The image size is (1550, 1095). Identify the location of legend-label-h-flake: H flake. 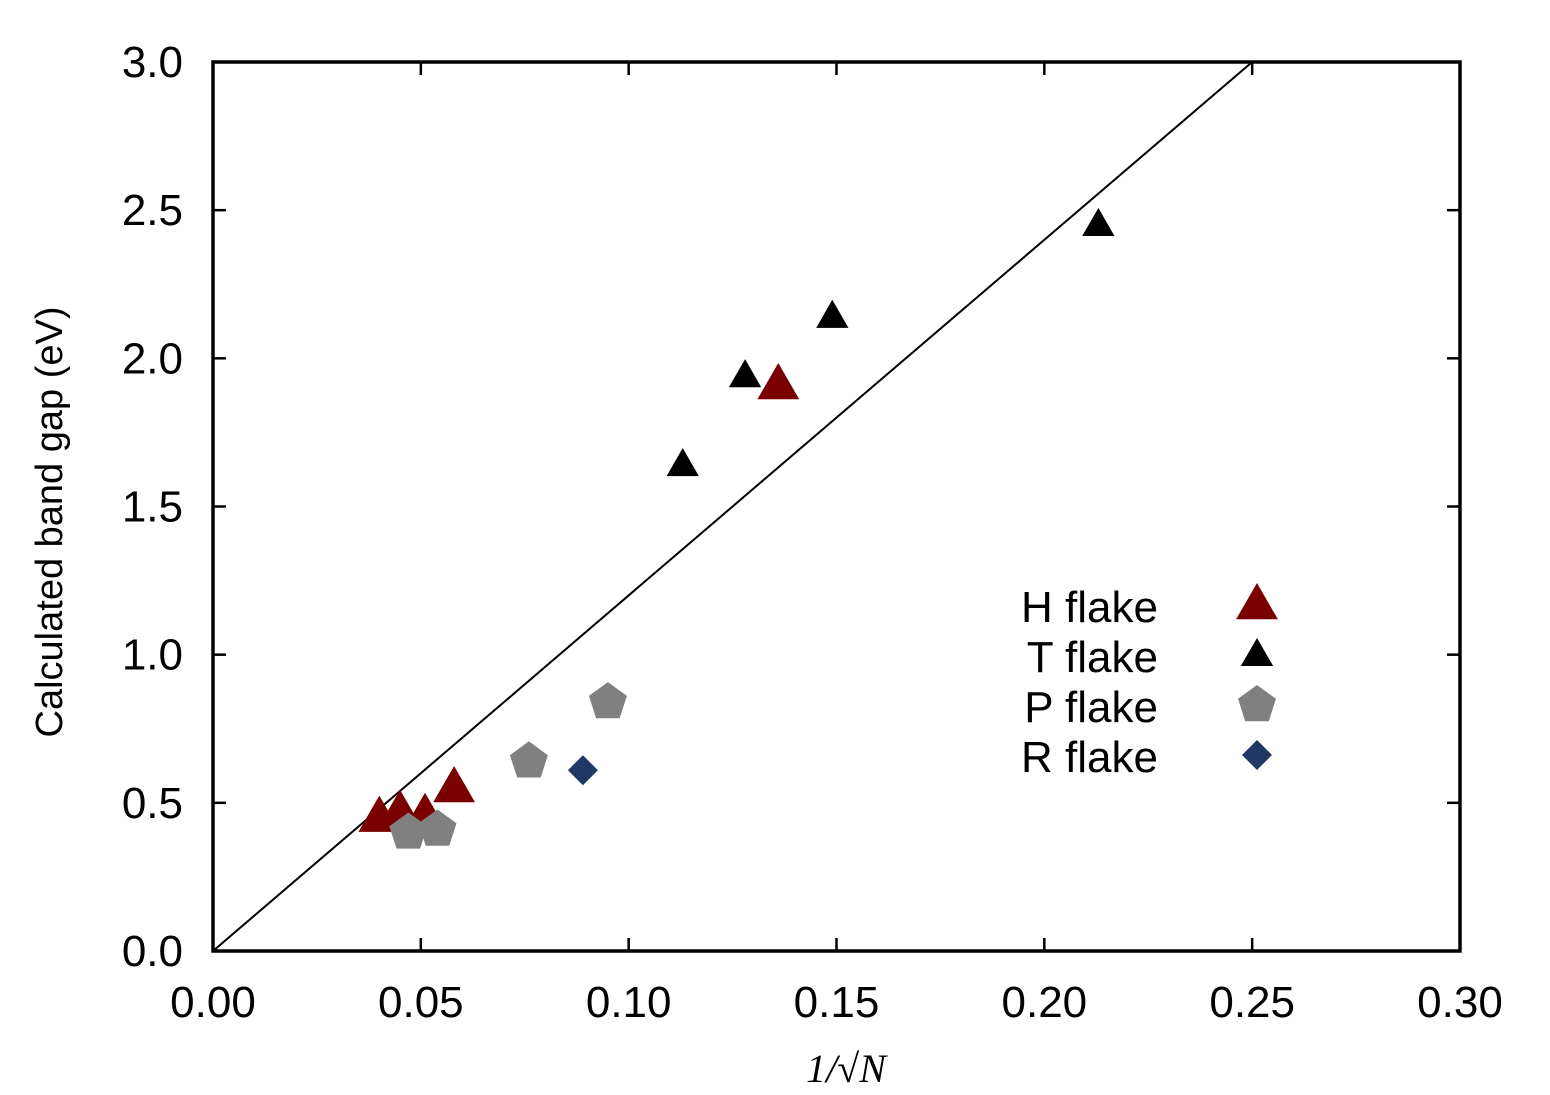
(1089, 607).